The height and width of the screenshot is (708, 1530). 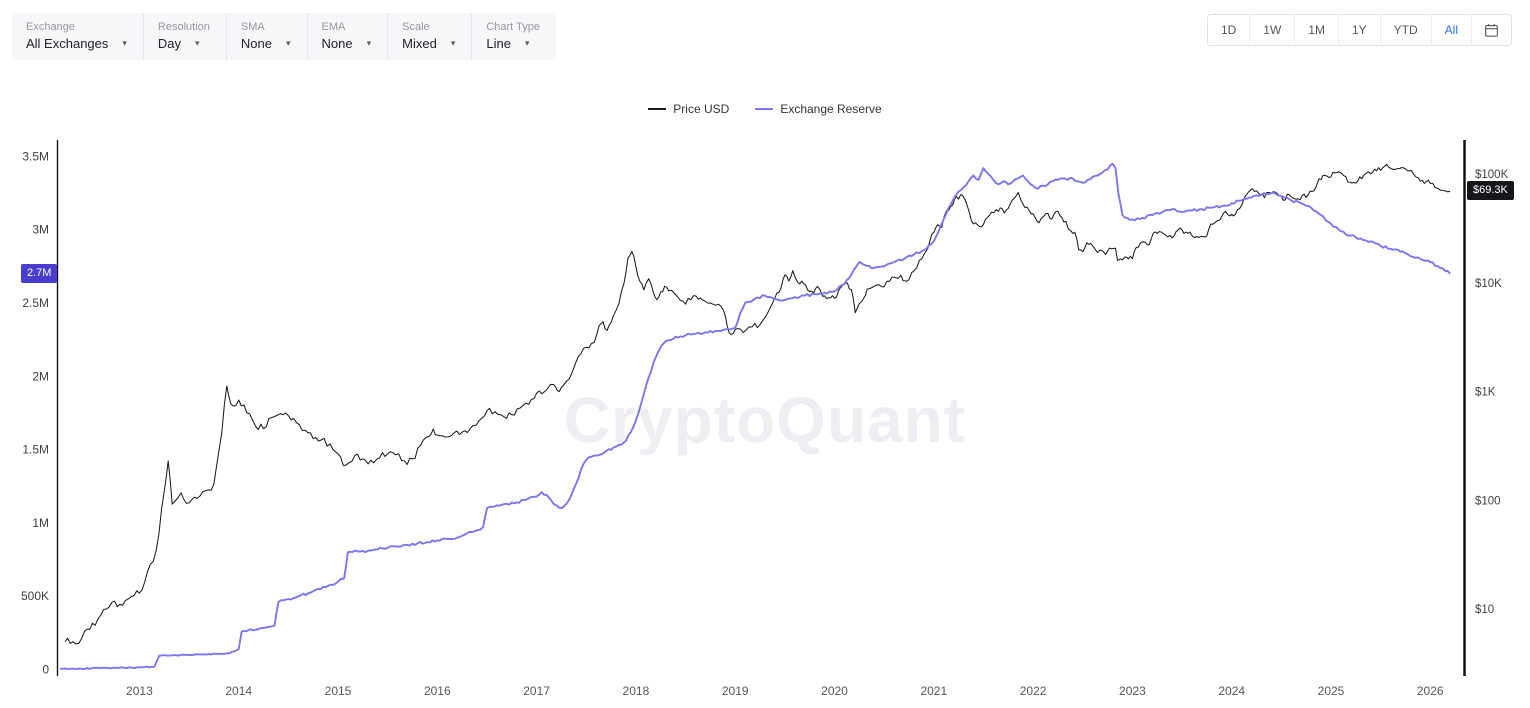 What do you see at coordinates (419, 43) in the screenshot?
I see `scale-value: Mixed` at bounding box center [419, 43].